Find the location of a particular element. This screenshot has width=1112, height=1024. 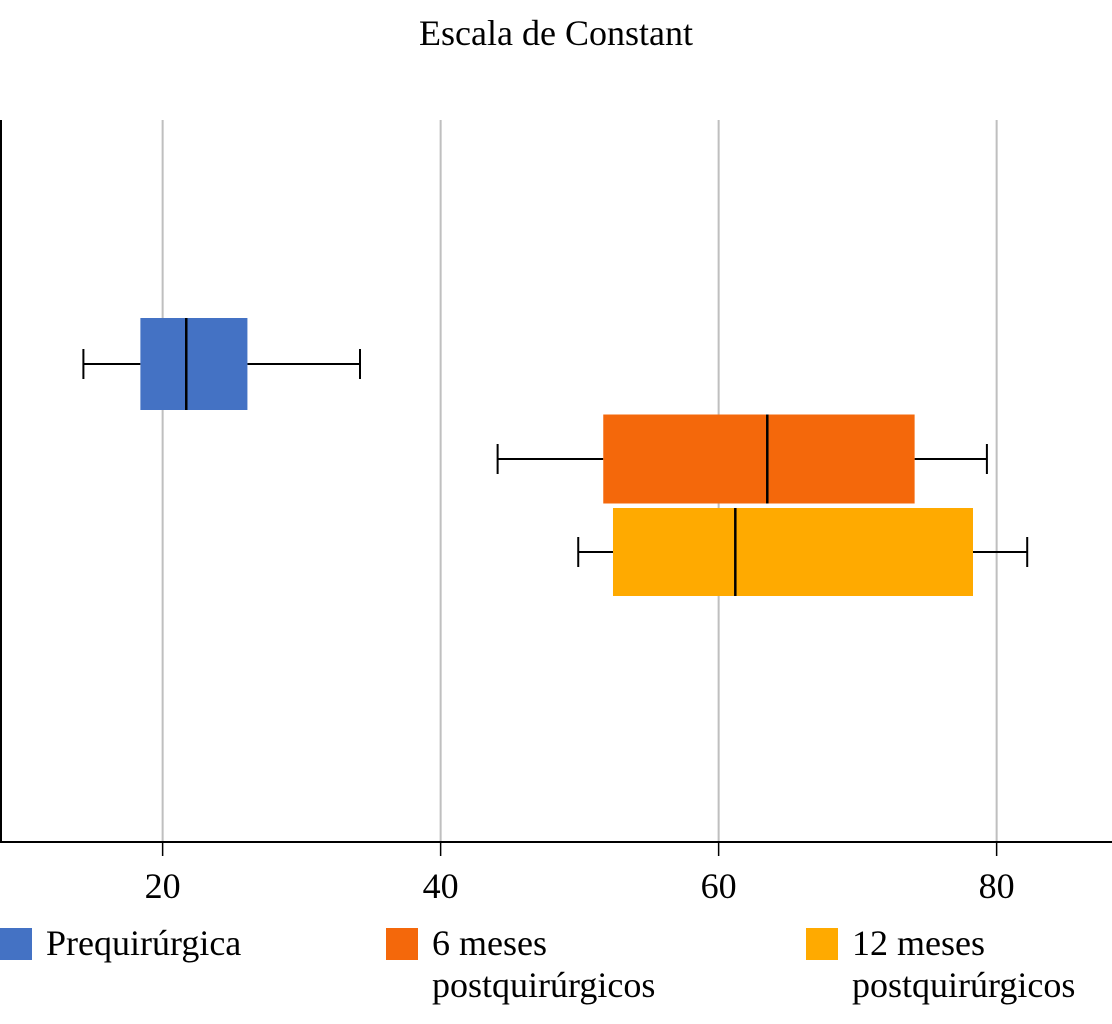

tick-label-20: 20 is located at coordinates (163, 886).